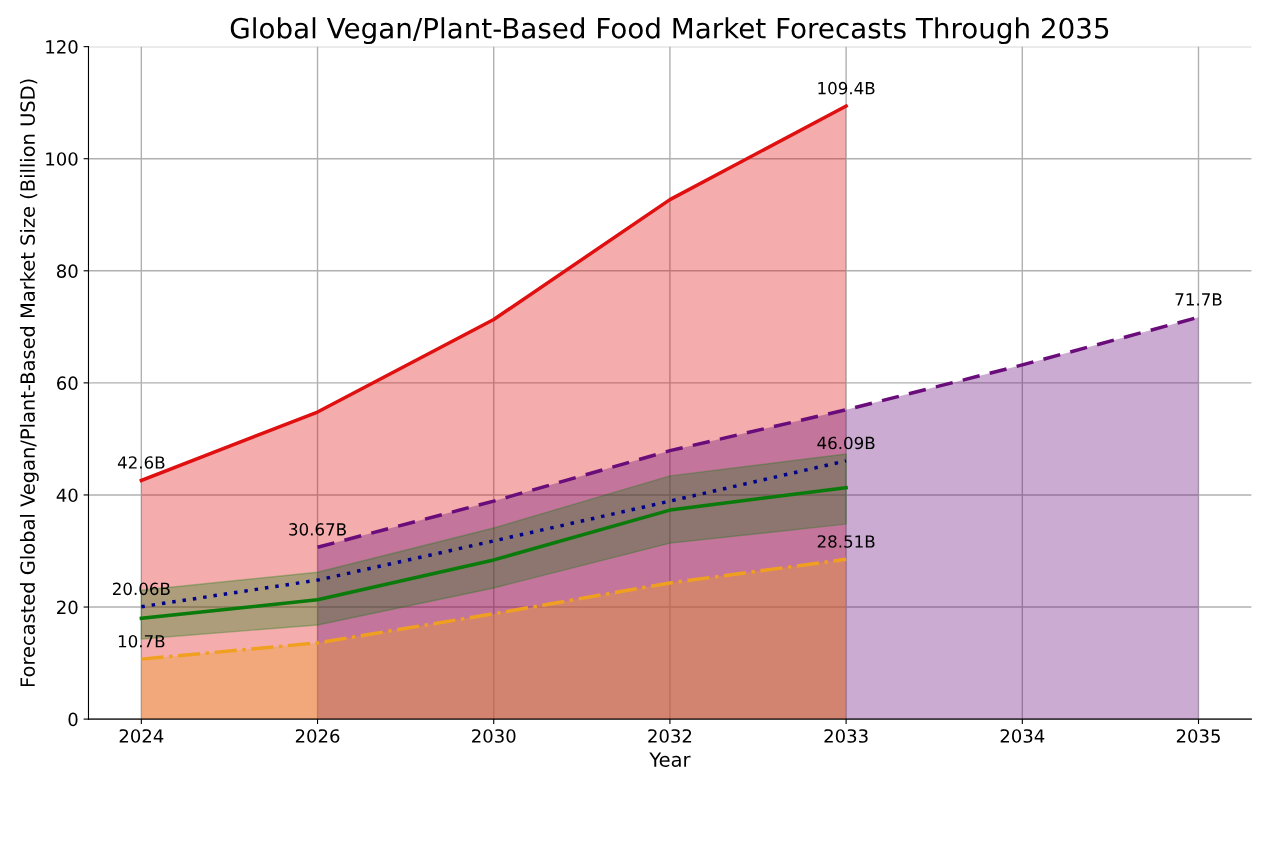  I want to click on data-label: 46.09B, so click(846, 443).